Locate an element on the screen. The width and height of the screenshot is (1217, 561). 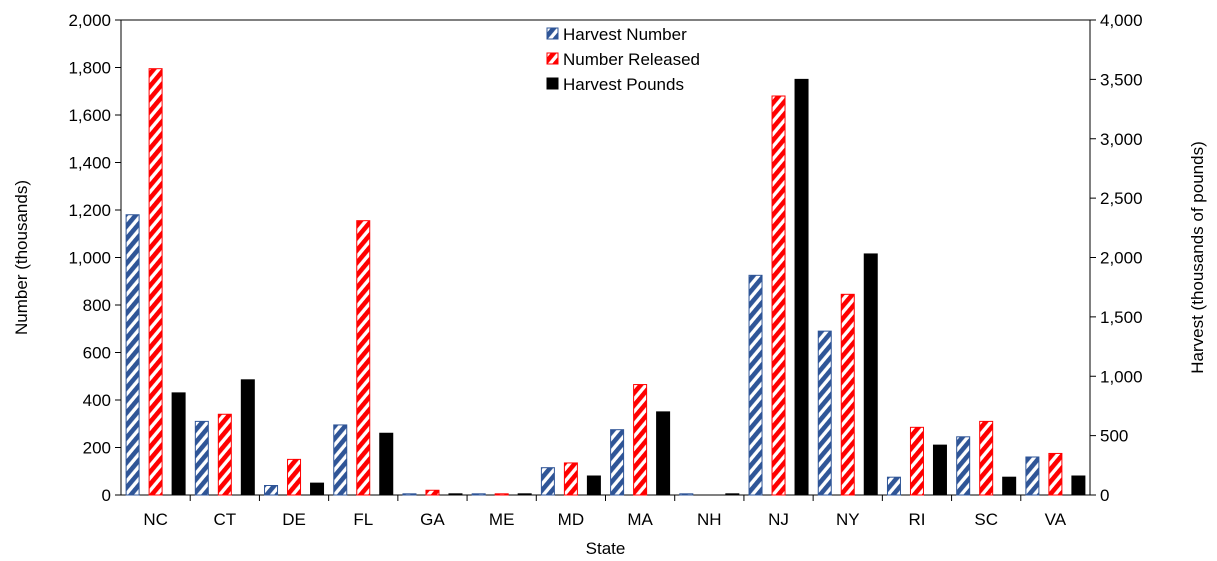
x-tick-label: VA is located at coordinates (1056, 519).